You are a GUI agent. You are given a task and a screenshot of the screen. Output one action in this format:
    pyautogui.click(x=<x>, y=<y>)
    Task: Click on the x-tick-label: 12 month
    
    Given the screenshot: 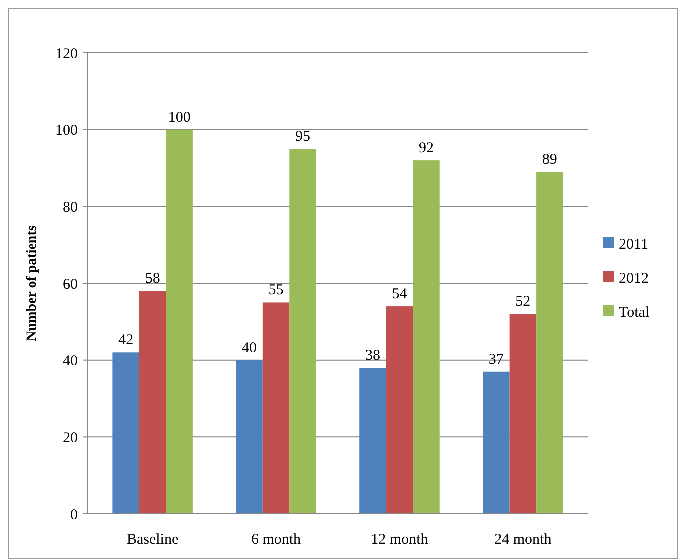 What is the action you would take?
    pyautogui.click(x=400, y=540)
    